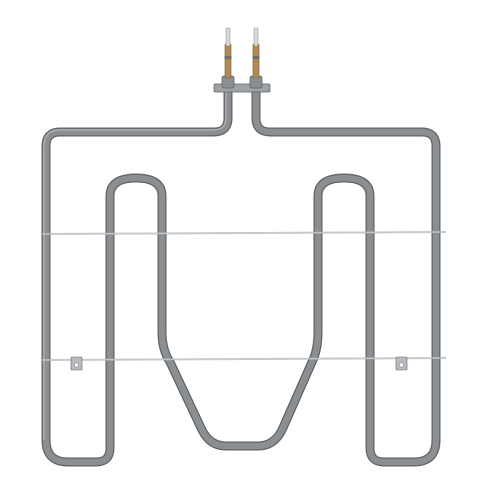 Image resolution: width=480 pixels, height=500 pixels. I want to click on terminal-pins, so click(242, 53).